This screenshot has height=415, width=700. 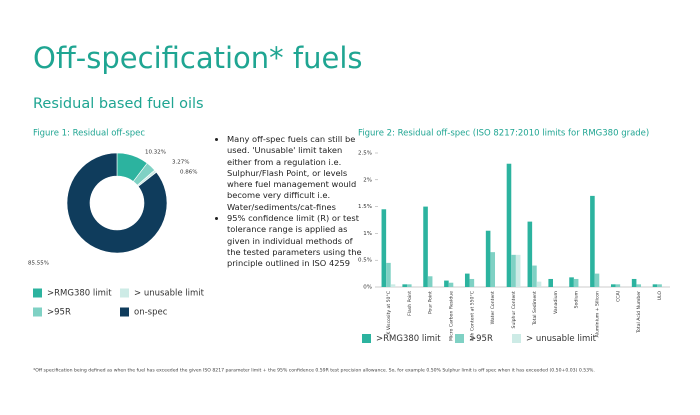 What do you see at coordinates (367, 234) in the screenshot?
I see `y-tick-label: 1%` at bounding box center [367, 234].